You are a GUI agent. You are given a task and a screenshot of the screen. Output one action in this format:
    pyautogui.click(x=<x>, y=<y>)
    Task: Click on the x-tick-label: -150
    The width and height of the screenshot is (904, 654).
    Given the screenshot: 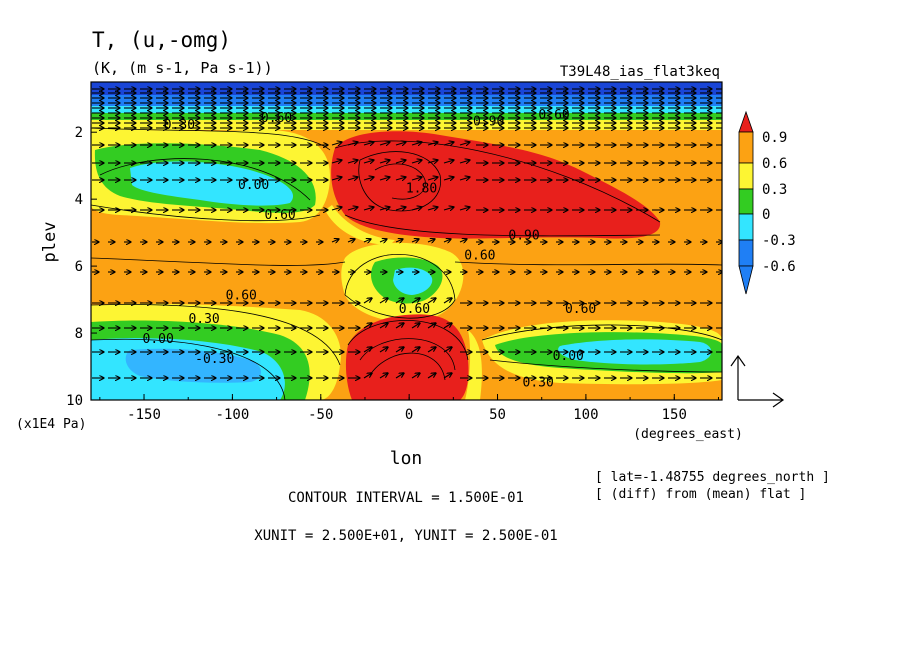 What is the action you would take?
    pyautogui.click(x=144, y=415)
    